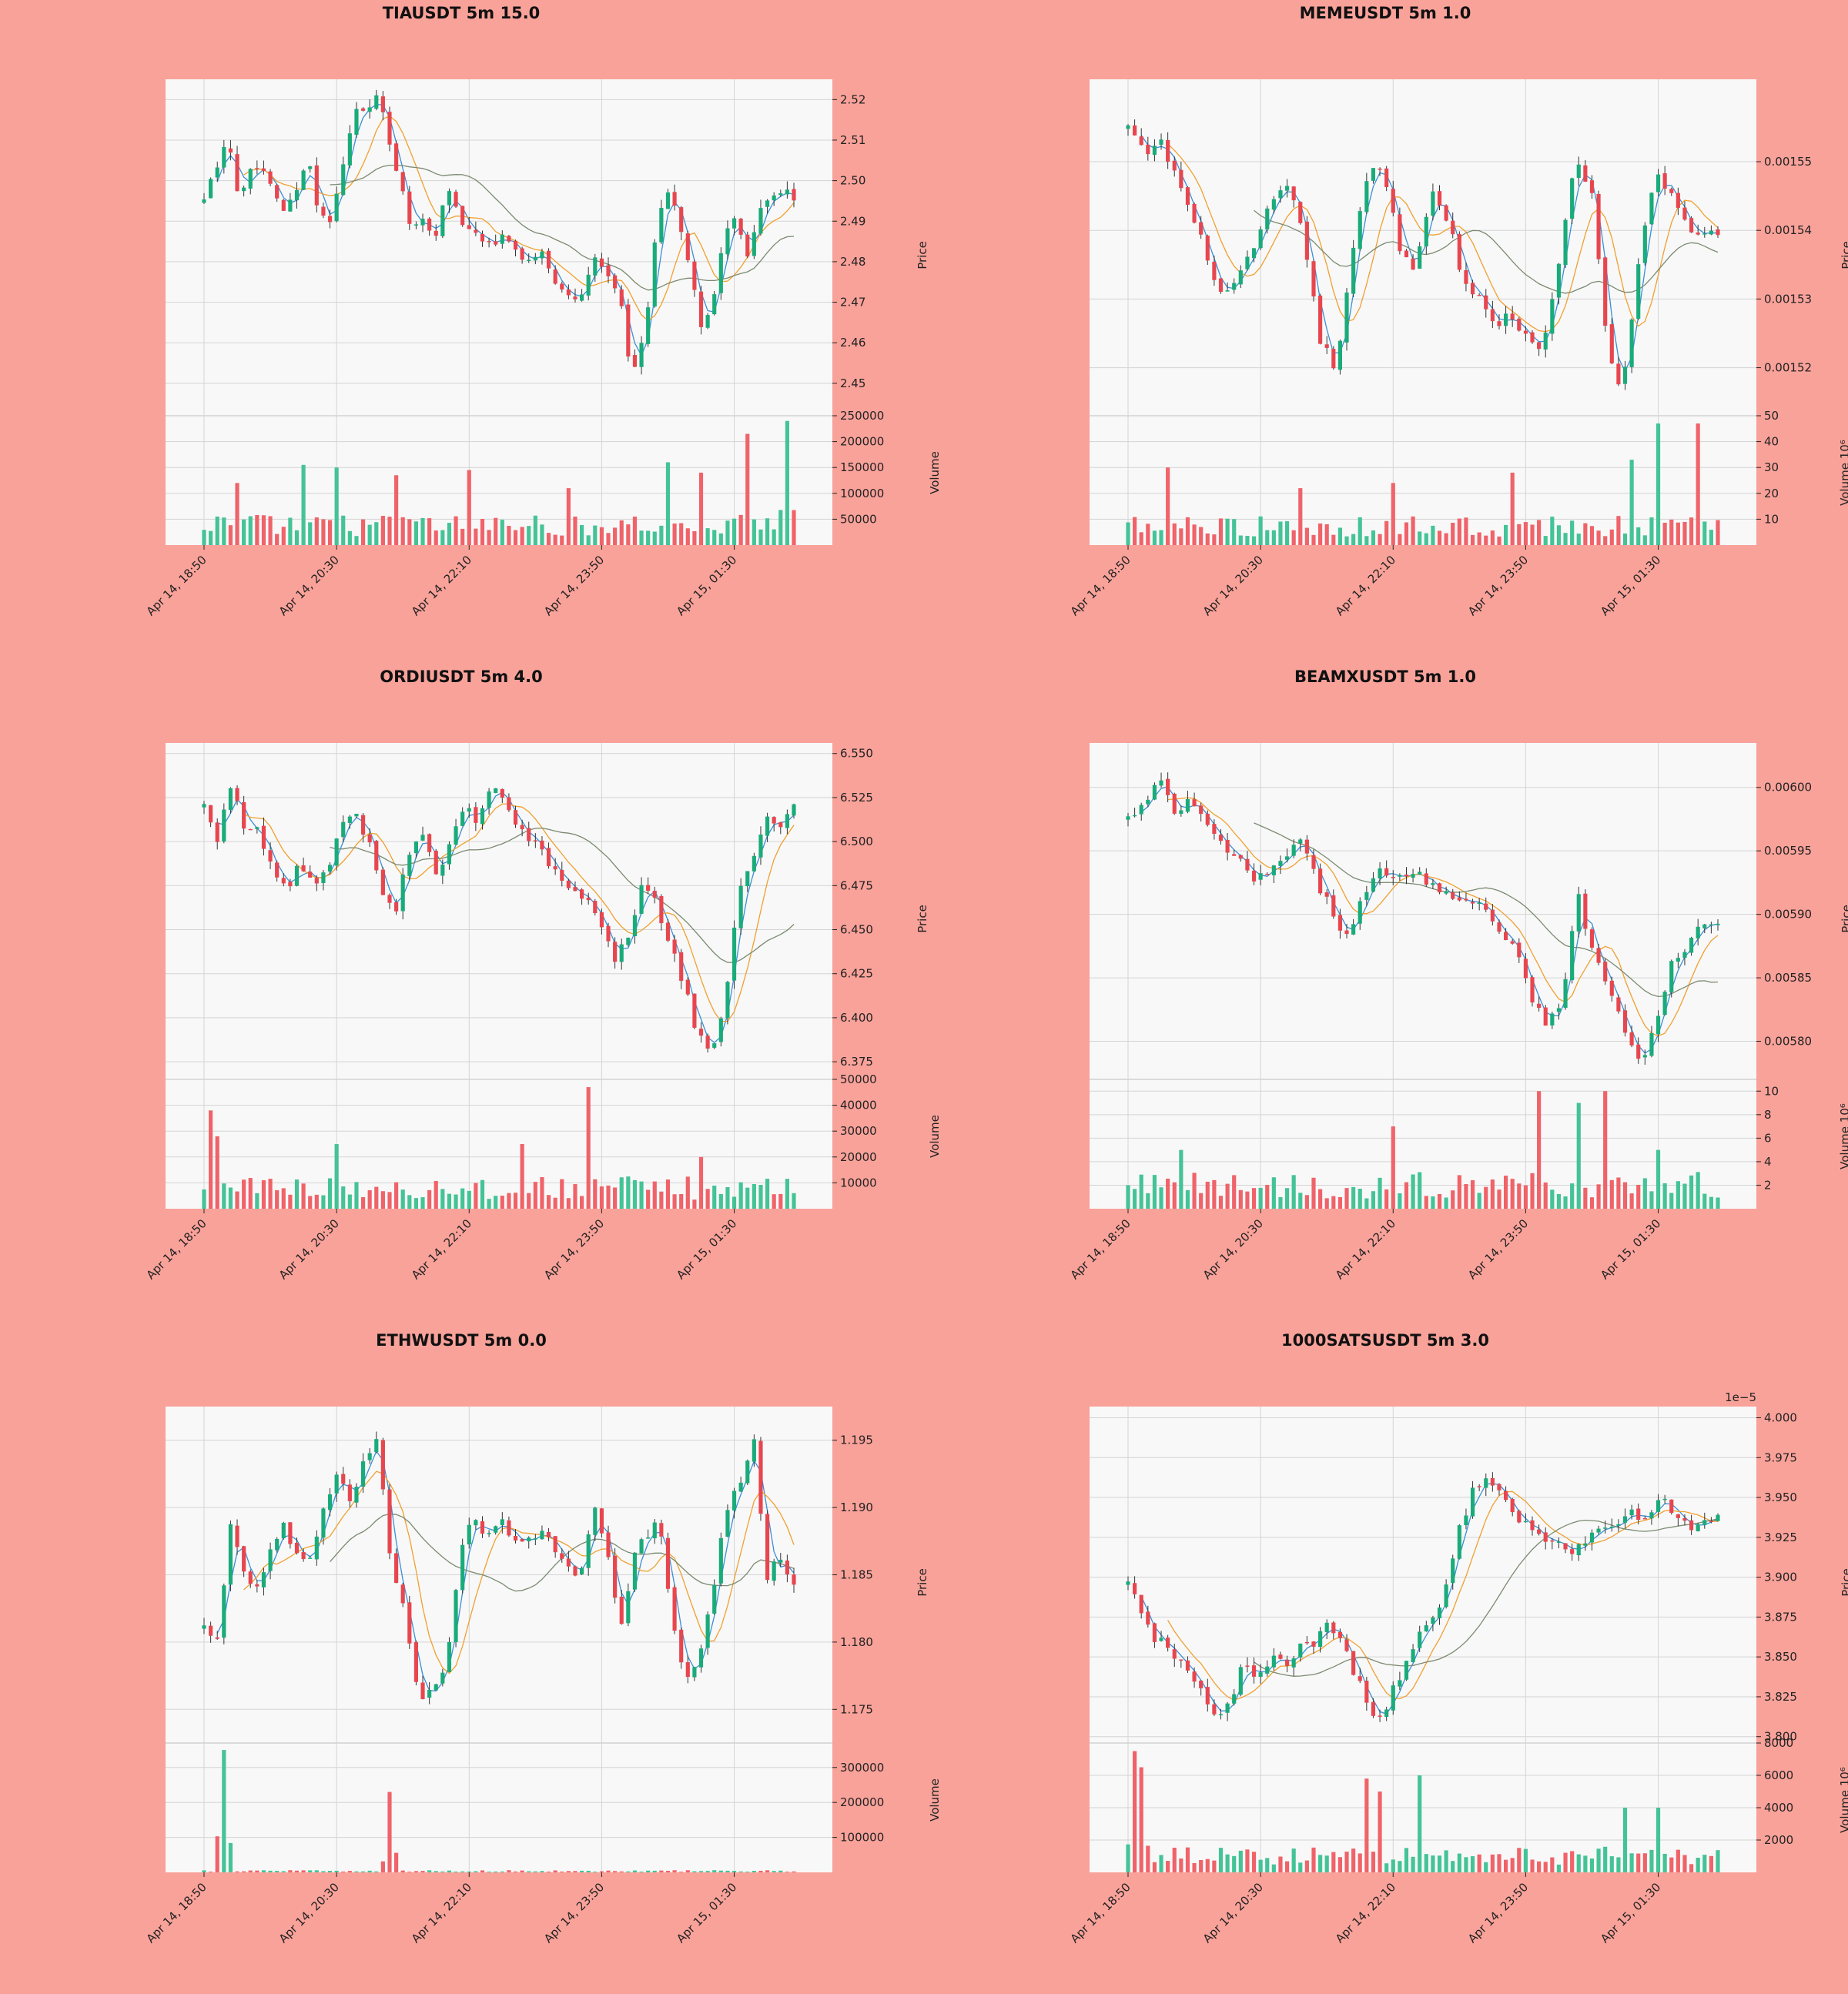  What do you see at coordinates (1233, 1912) in the screenshot?
I see `x-tick-label: Apr 14, 20:30` at bounding box center [1233, 1912].